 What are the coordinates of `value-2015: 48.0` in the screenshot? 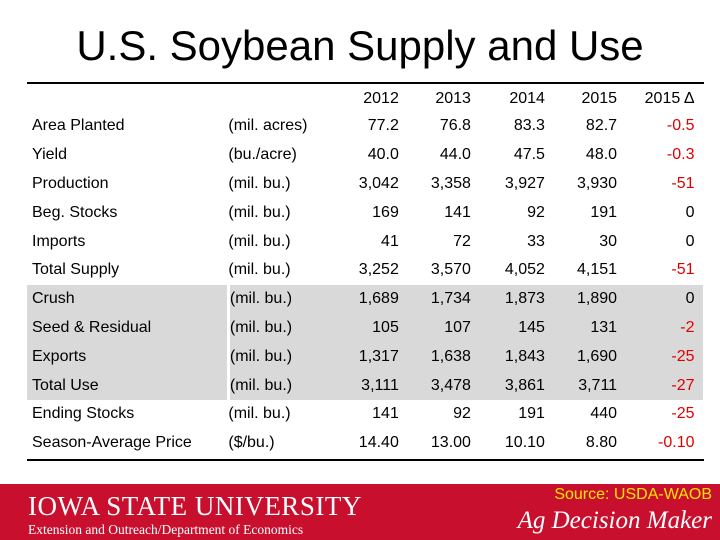 It's located at (601, 155).